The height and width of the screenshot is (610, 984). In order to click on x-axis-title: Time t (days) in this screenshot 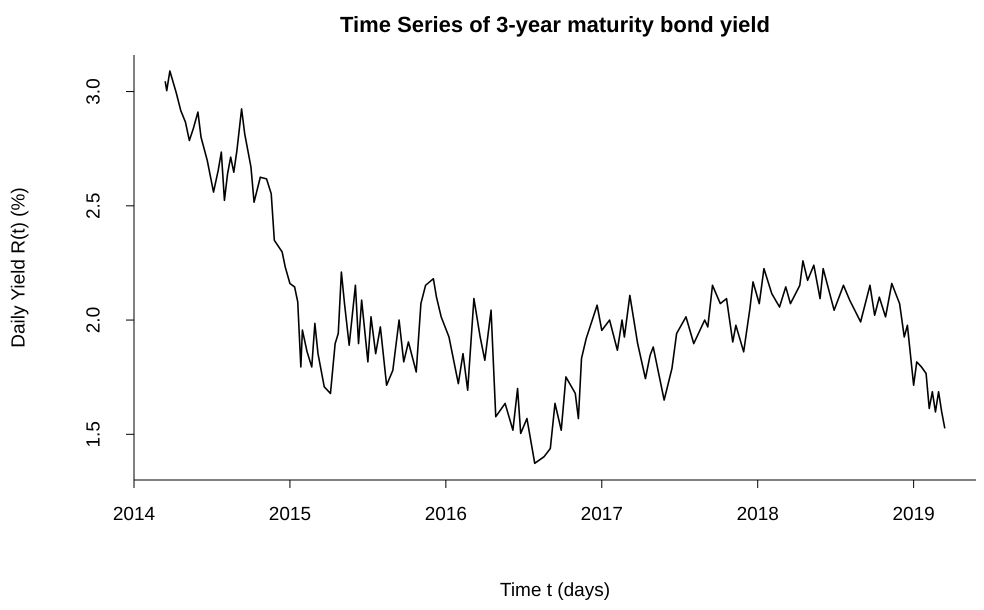, I will do `click(555, 590)`.